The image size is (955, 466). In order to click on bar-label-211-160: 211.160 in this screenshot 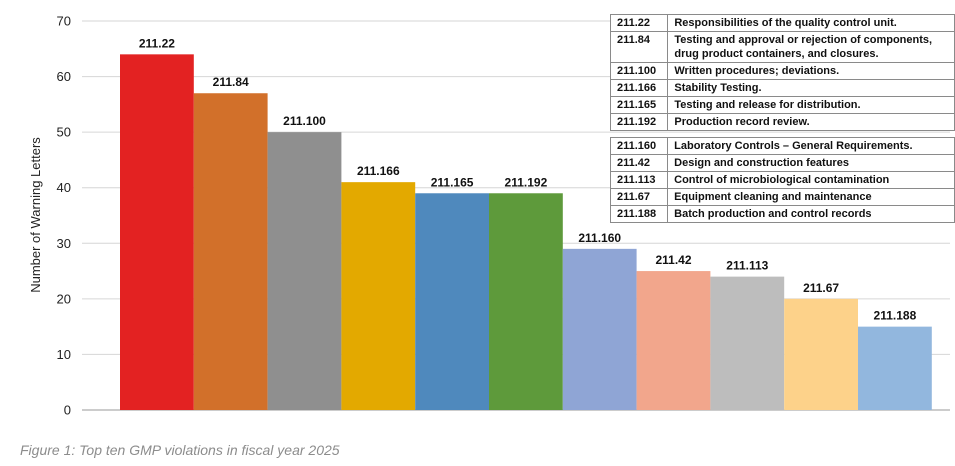, I will do `click(599, 238)`.